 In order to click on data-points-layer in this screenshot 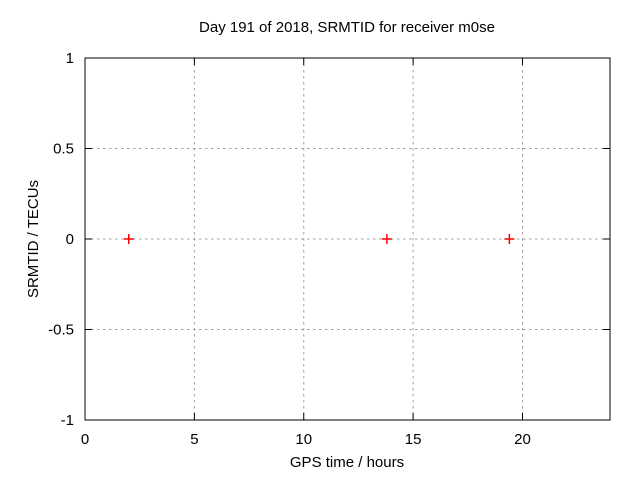, I will do `click(319, 239)`.